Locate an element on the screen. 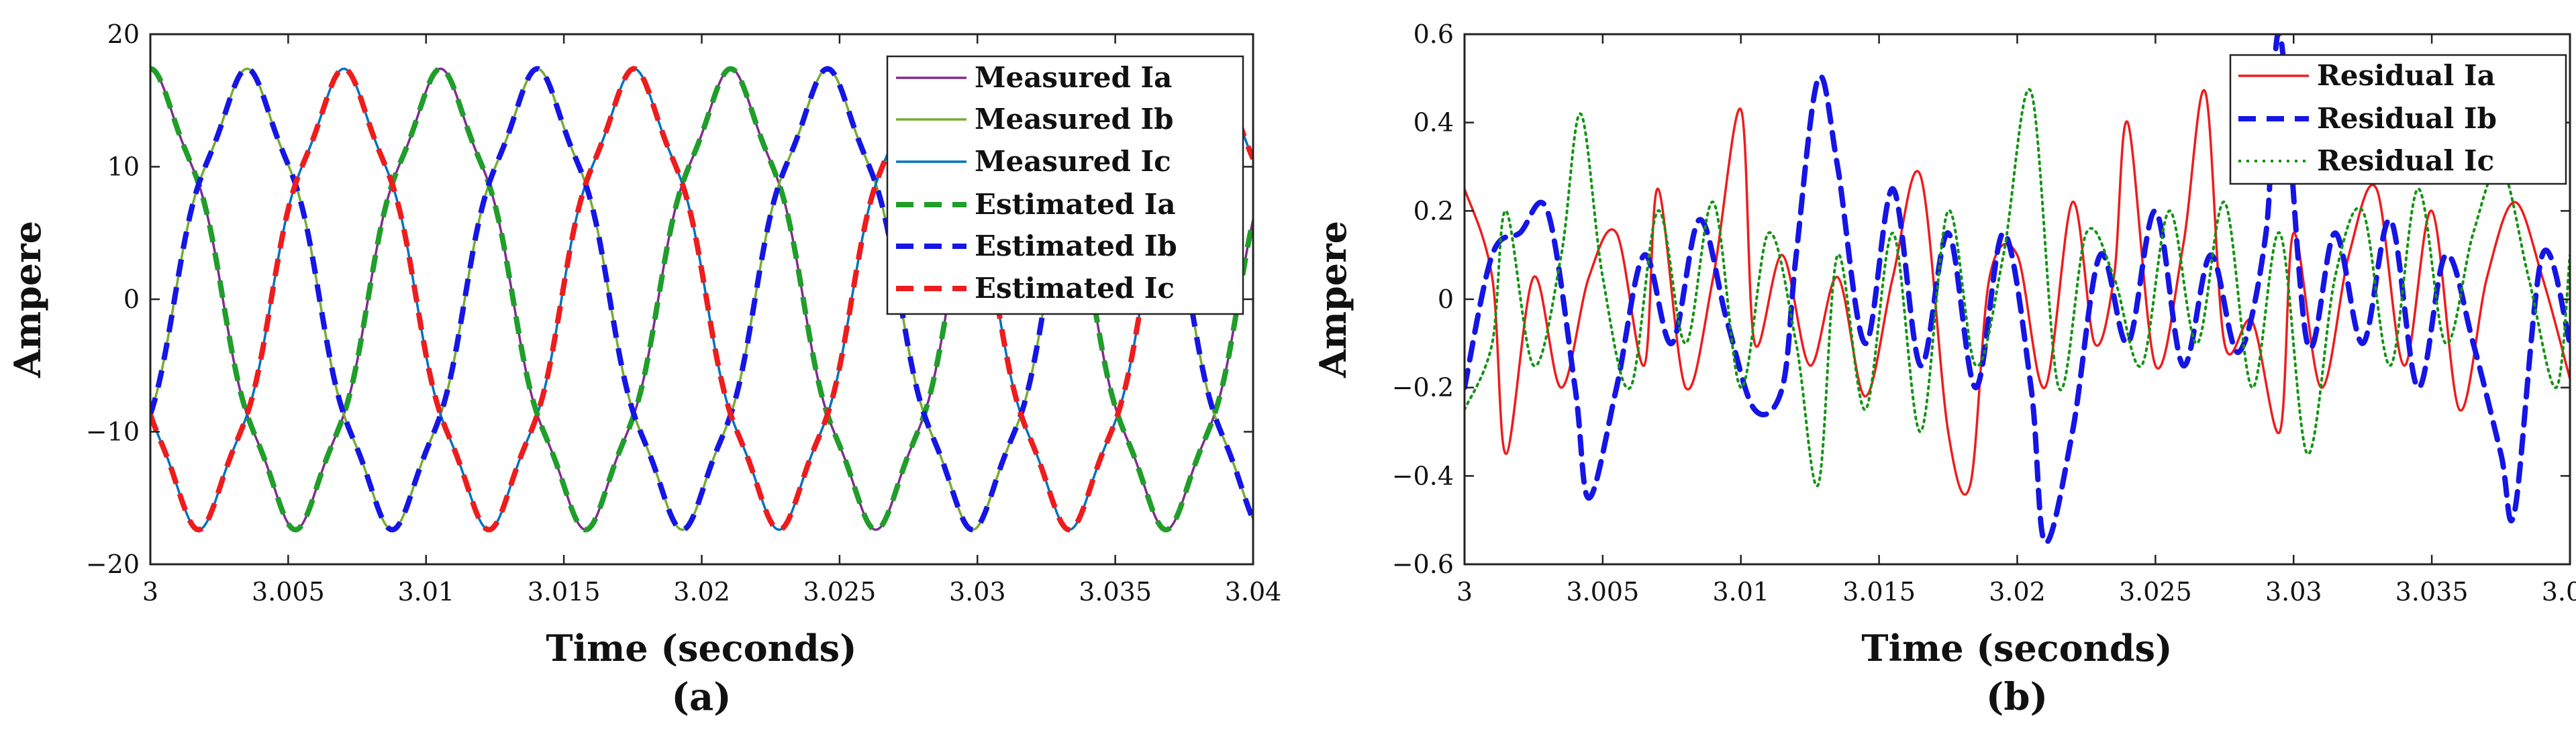  x-tick-label-a: 3.005 is located at coordinates (288, 592).